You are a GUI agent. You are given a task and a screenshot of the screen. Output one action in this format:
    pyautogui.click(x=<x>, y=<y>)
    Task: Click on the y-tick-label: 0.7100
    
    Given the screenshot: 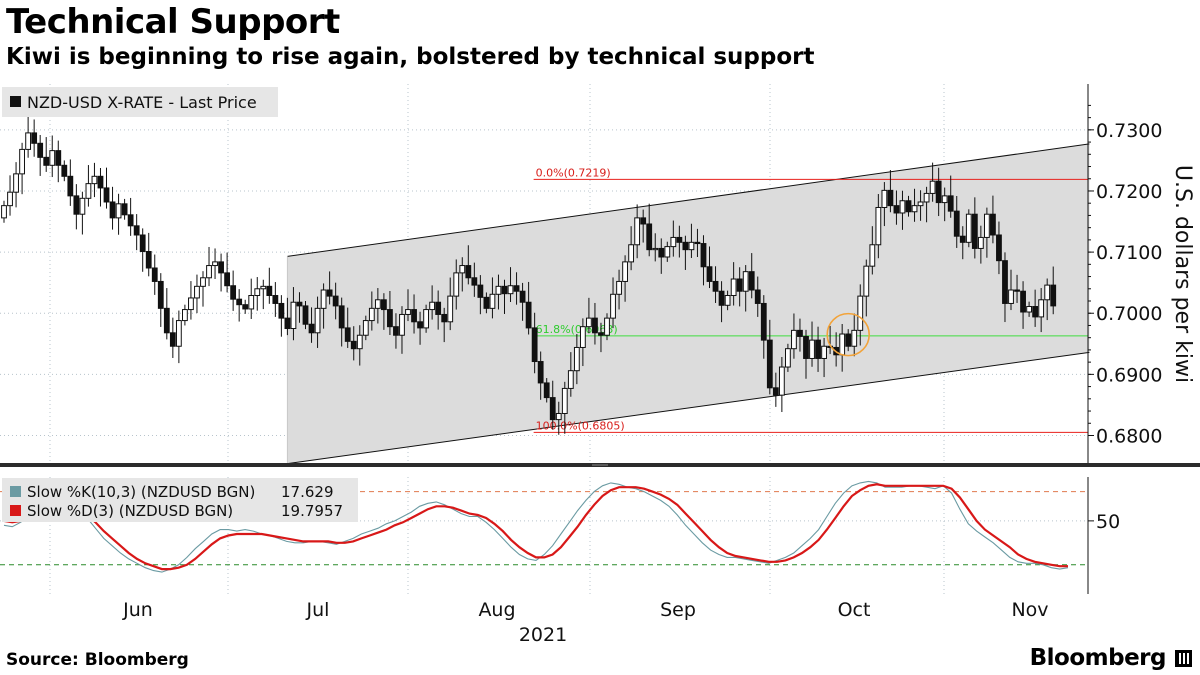 What is the action you would take?
    pyautogui.click(x=1129, y=253)
    